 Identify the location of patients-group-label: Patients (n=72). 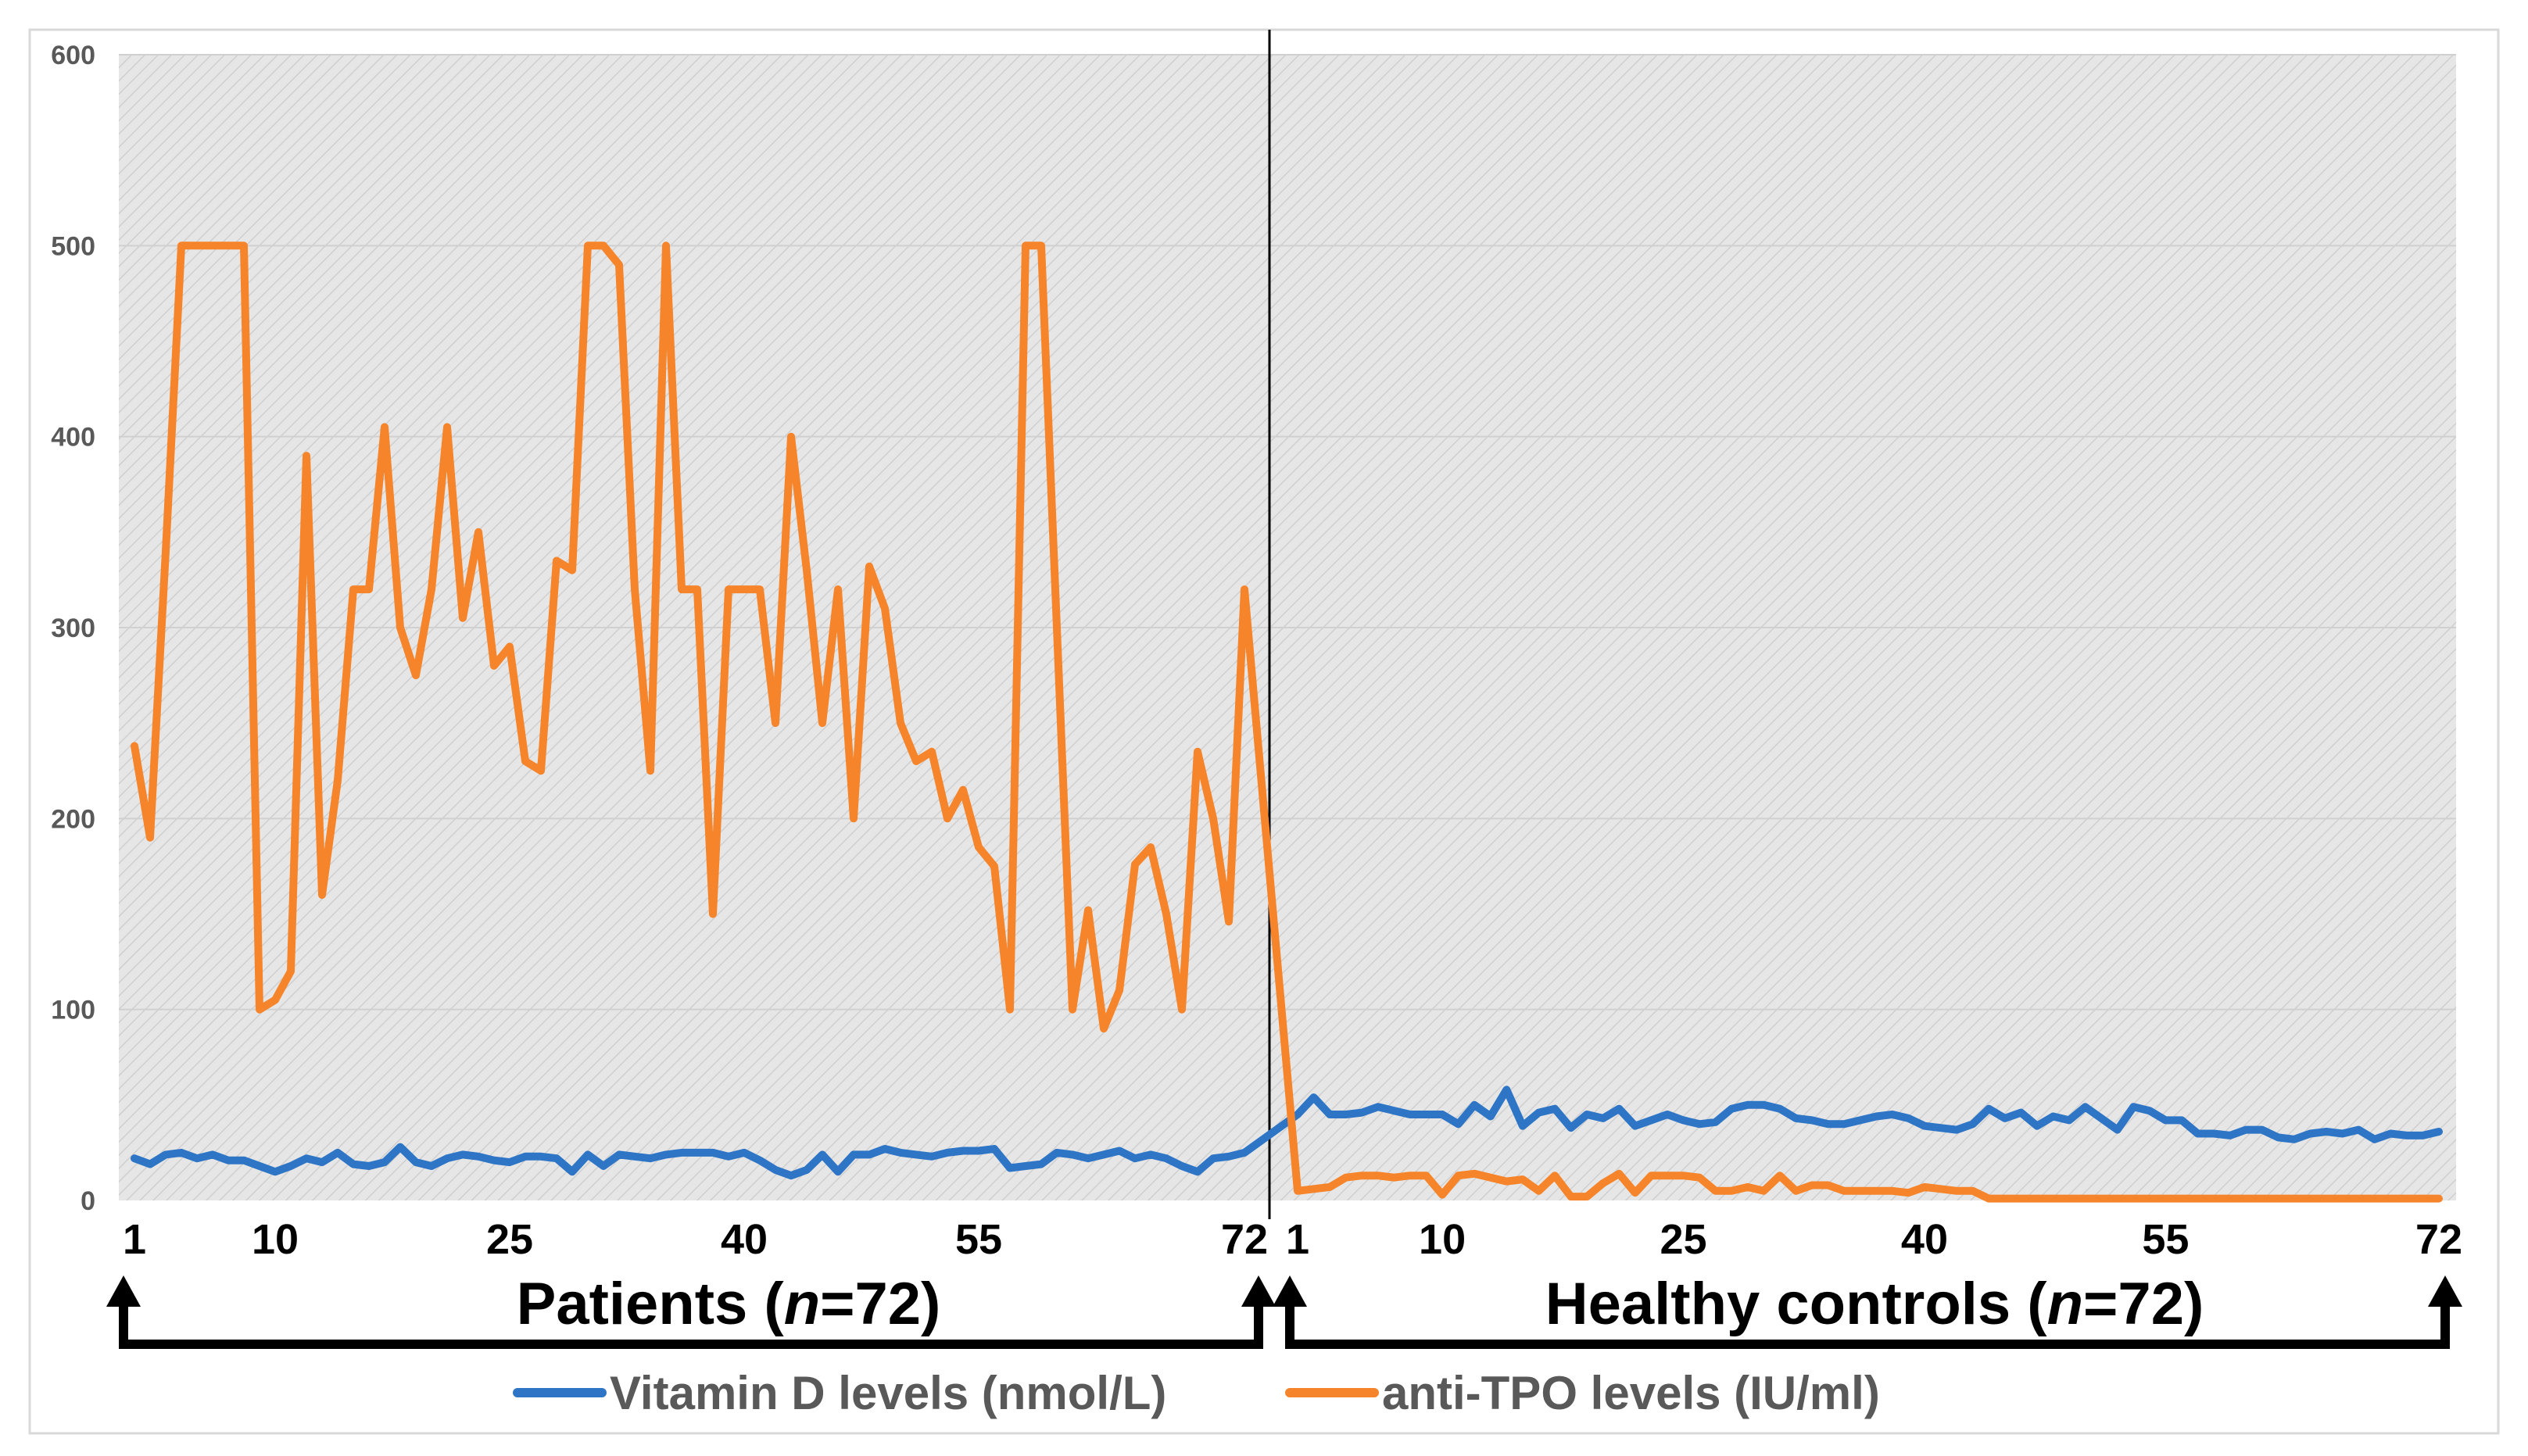
(729, 1304).